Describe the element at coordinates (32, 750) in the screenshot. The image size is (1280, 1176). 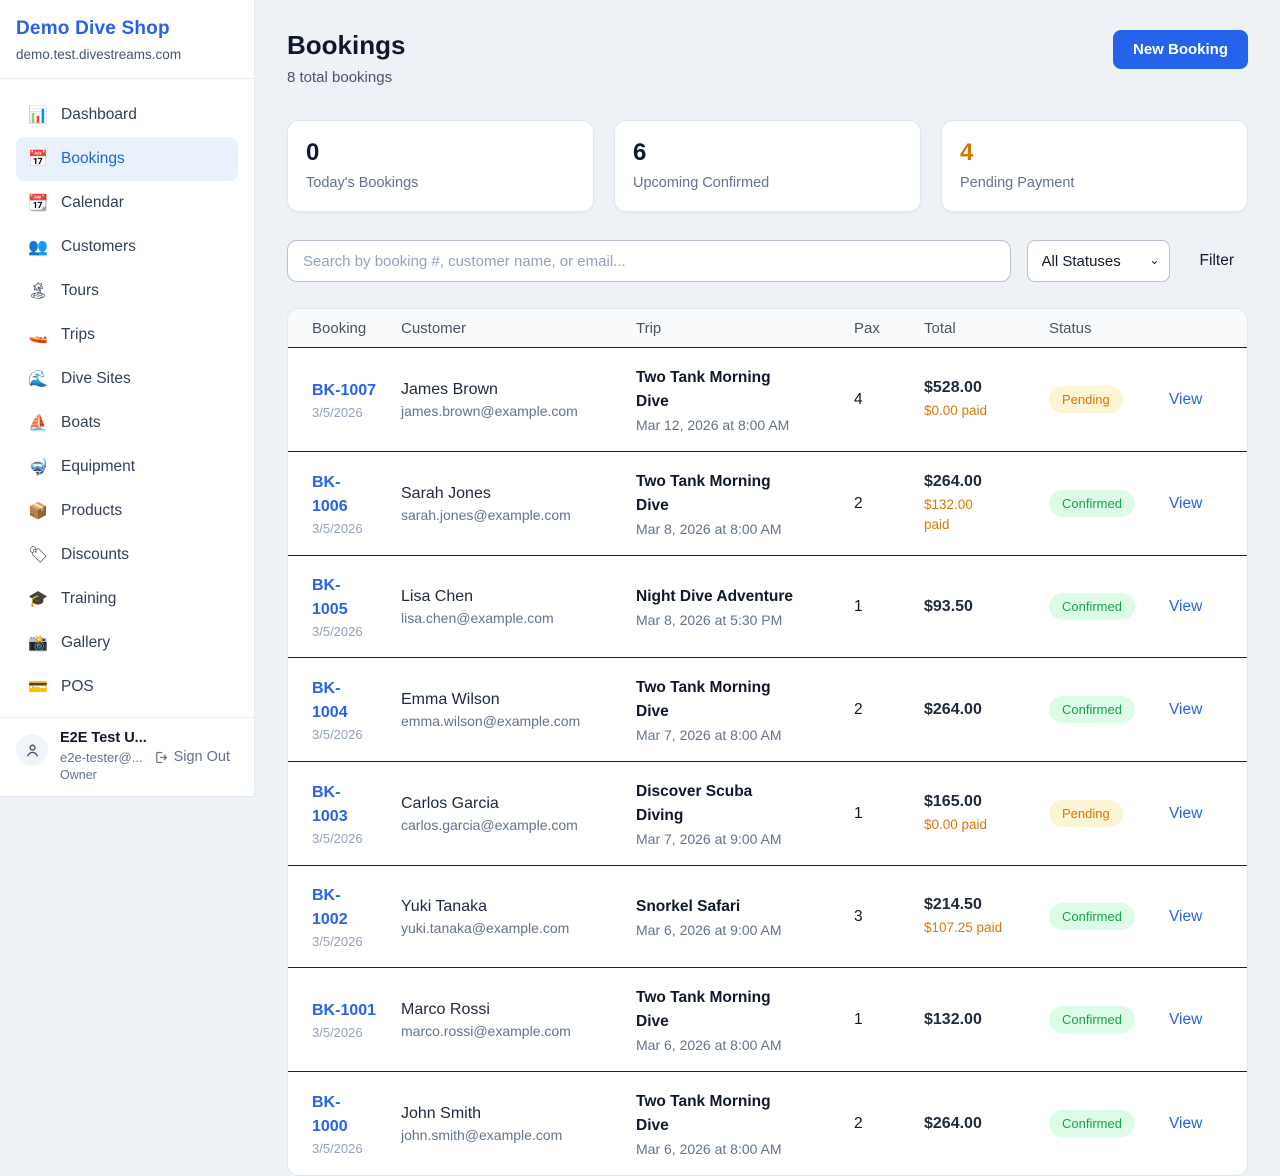
I see `user-icon` at that location.